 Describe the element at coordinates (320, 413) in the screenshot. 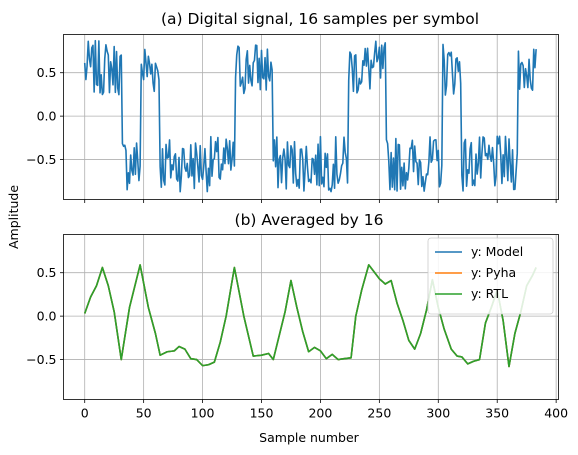

I see `x-tick-label: 200` at that location.